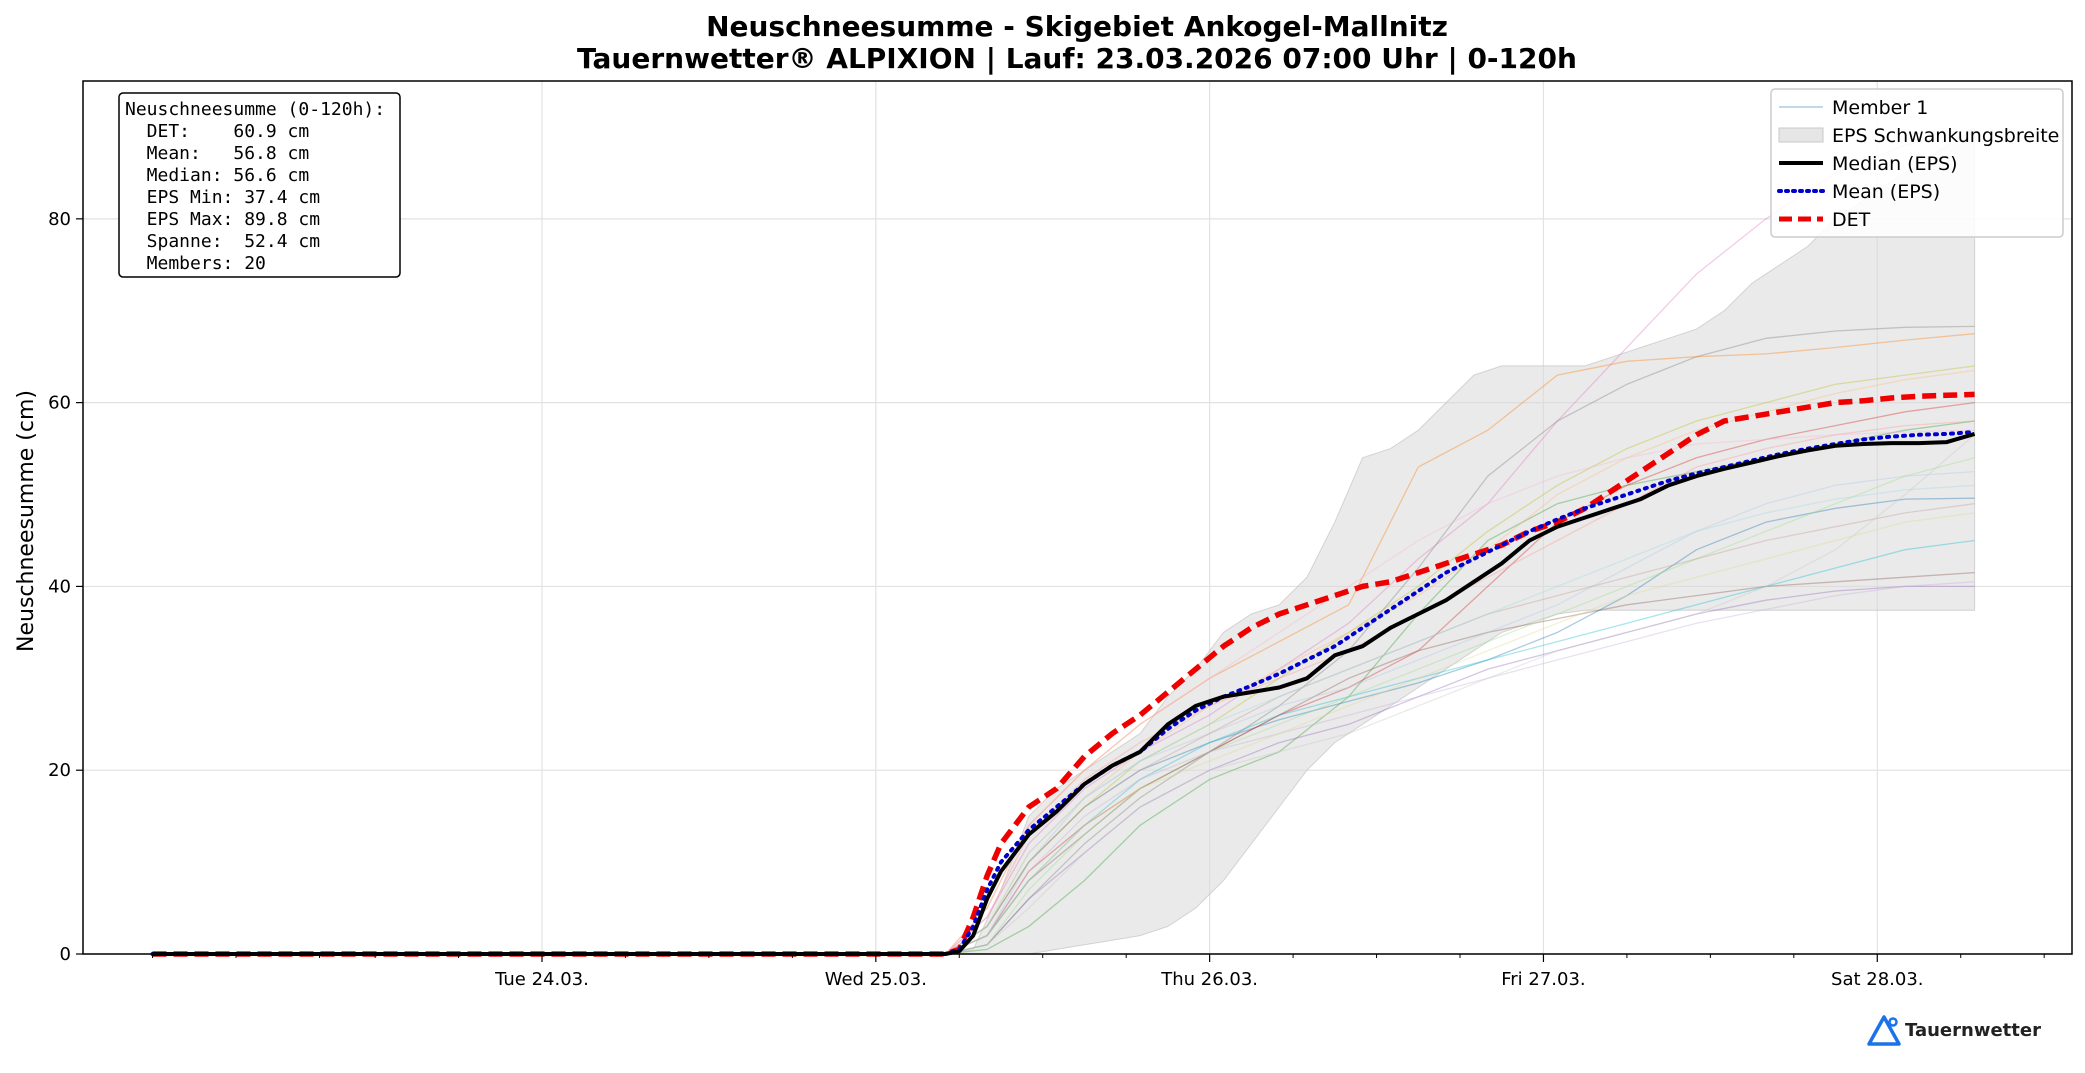 The image size is (2085, 1073). I want to click on y-tick-label: 20, so click(59, 770).